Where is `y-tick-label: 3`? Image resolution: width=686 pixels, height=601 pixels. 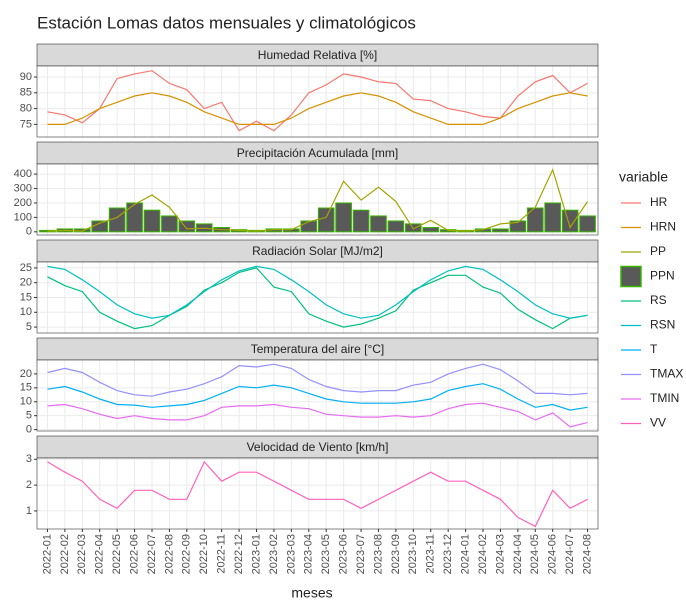
y-tick-label: 3 is located at coordinates (29, 459).